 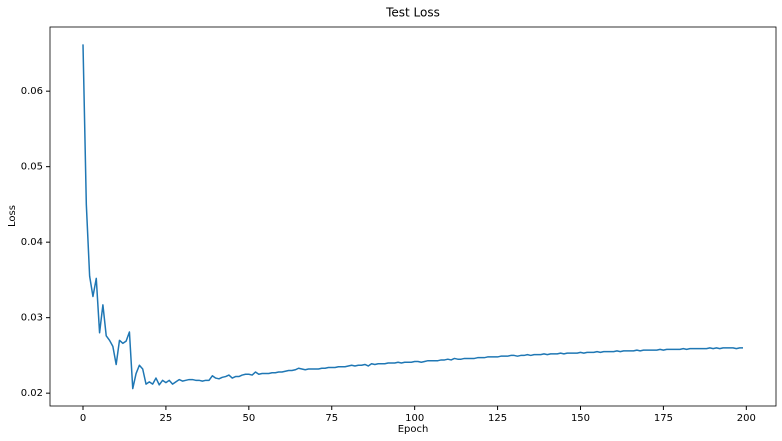 I want to click on x-tick-label: 75, so click(x=331, y=418).